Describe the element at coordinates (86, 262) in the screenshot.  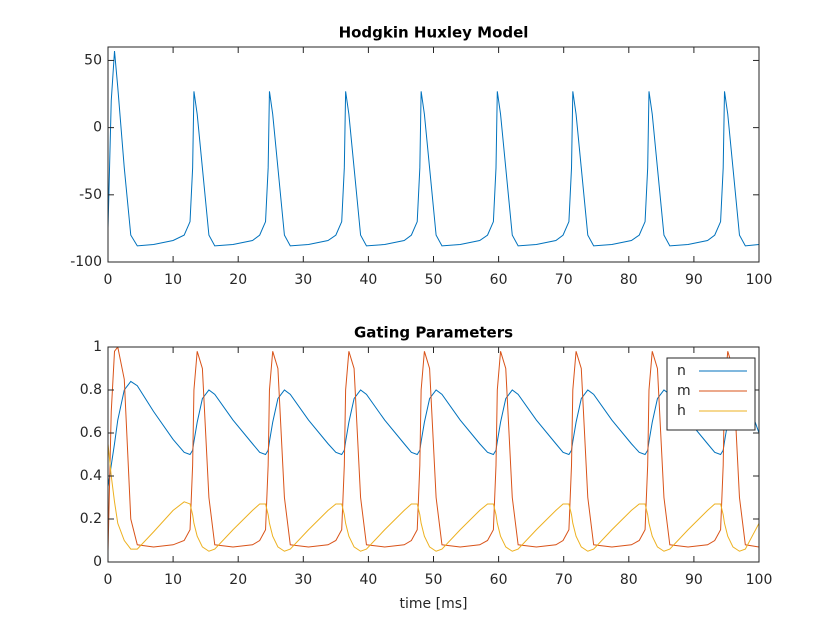
I see `y-tick-label: -100` at that location.